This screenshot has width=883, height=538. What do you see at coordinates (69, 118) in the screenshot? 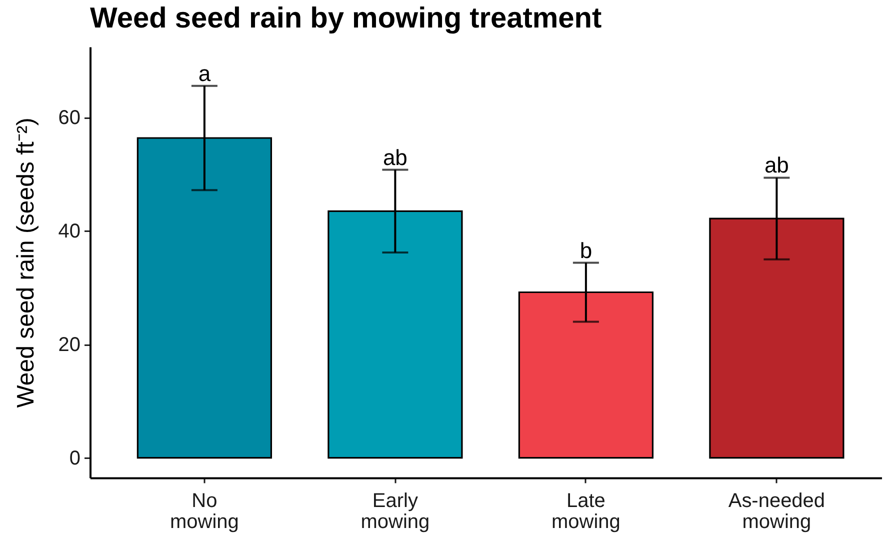
I see `y-tick-label: 60` at bounding box center [69, 118].